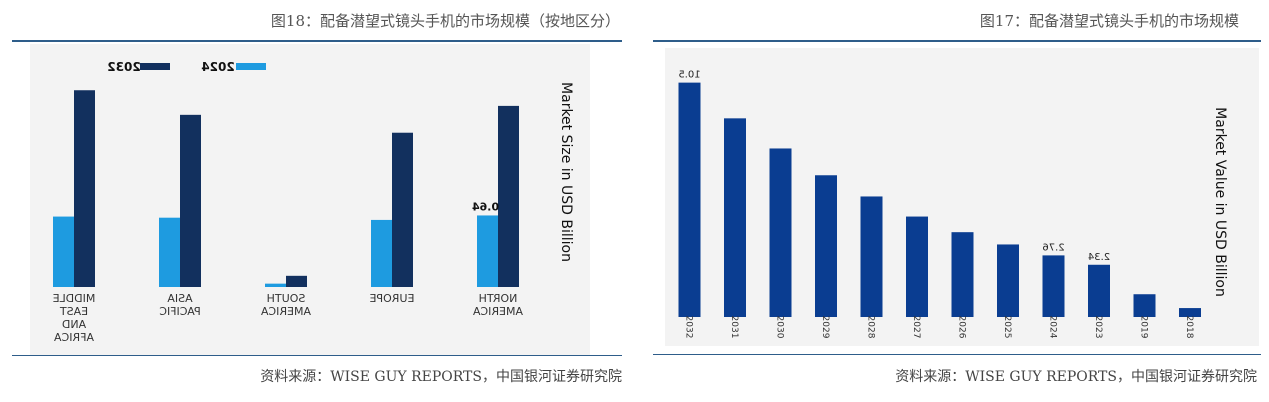  Describe the element at coordinates (180, 298) in the screenshot. I see `category-label-asia-pacific-0: ASIA` at that location.